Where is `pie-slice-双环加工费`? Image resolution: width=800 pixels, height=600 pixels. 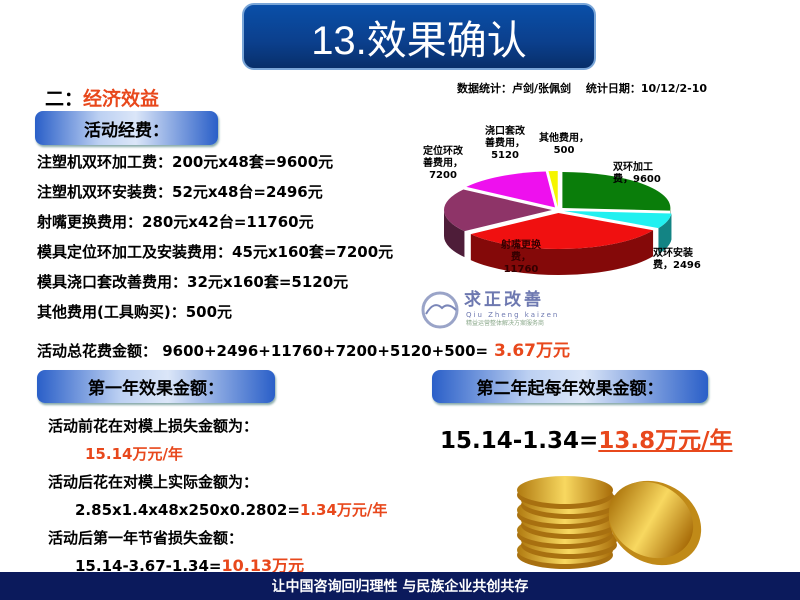
pie-slice-双环加工费 is located at coordinates (616, 191).